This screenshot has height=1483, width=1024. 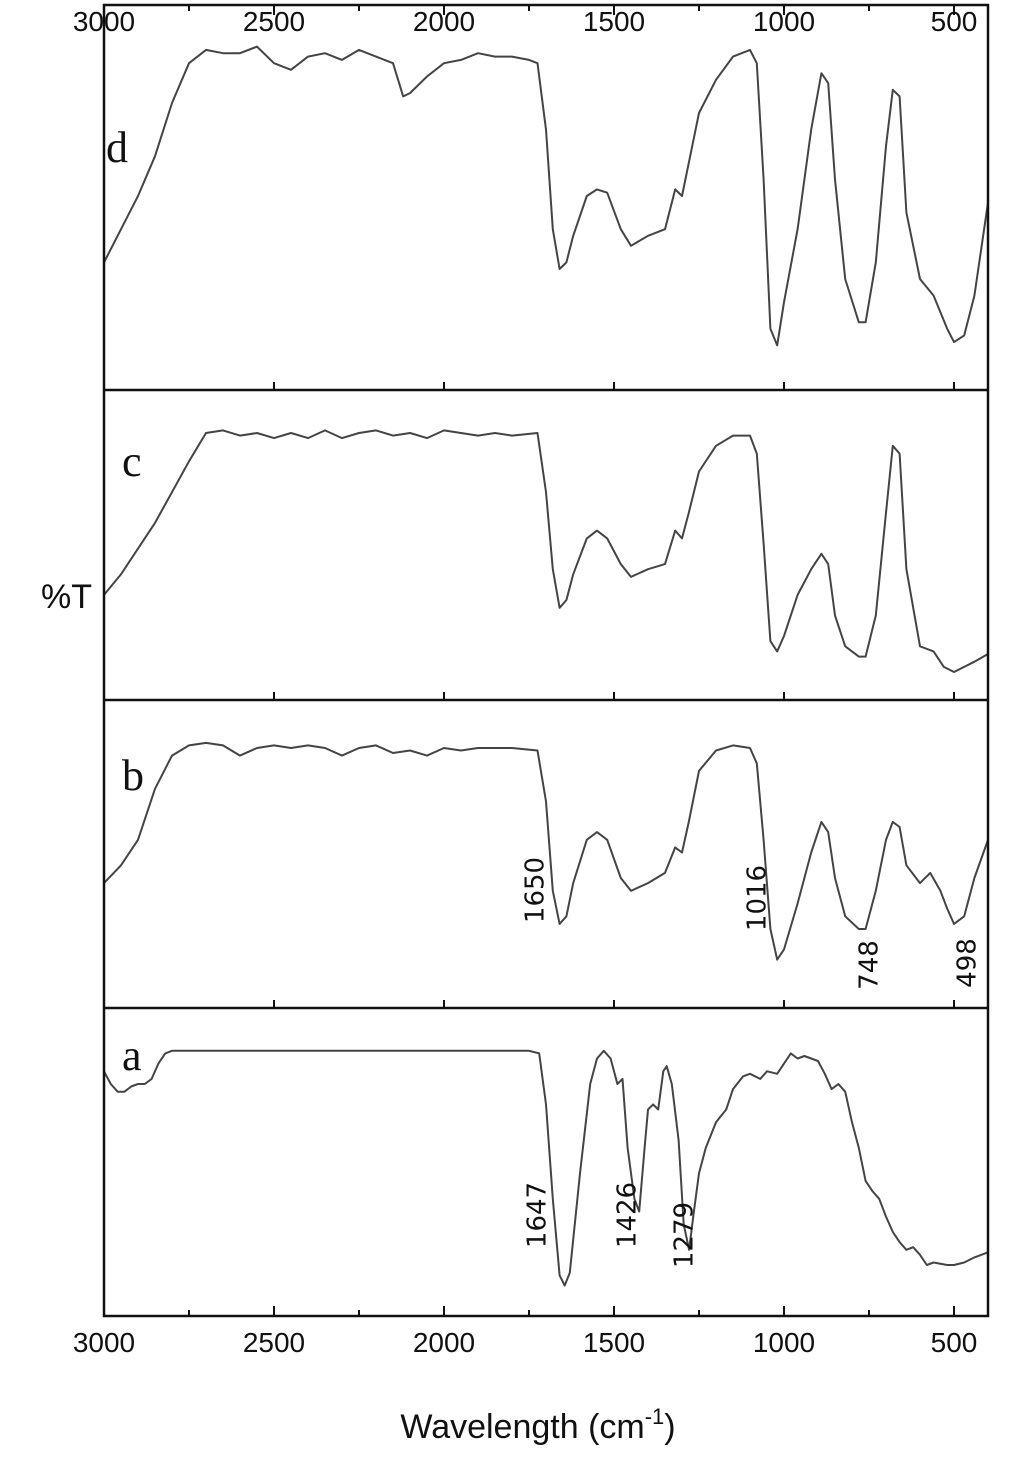 I want to click on peak-label: 498, so click(x=968, y=963).